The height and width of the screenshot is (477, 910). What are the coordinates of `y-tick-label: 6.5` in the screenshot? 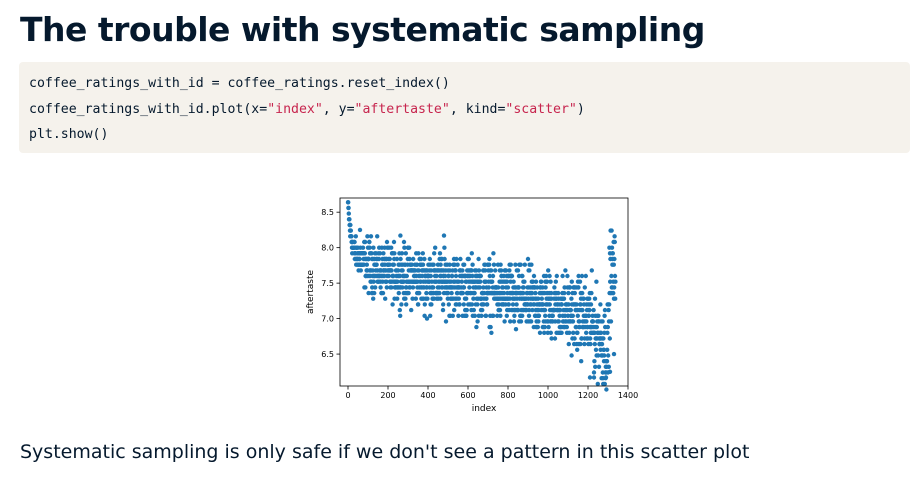 It's located at (327, 354).